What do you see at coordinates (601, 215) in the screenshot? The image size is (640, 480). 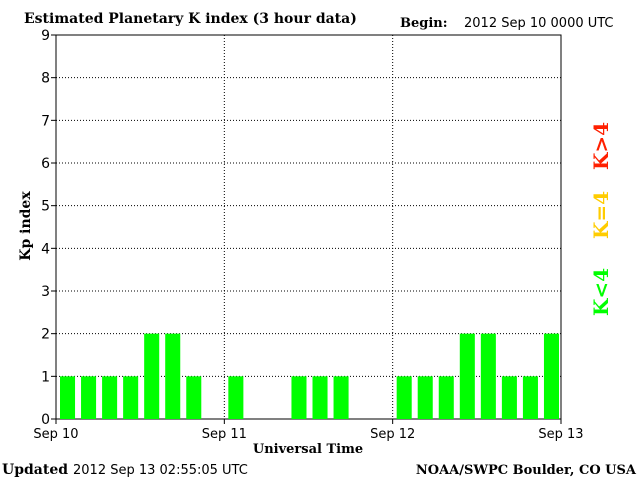 I see `legend-k-equal: K=4` at bounding box center [601, 215].